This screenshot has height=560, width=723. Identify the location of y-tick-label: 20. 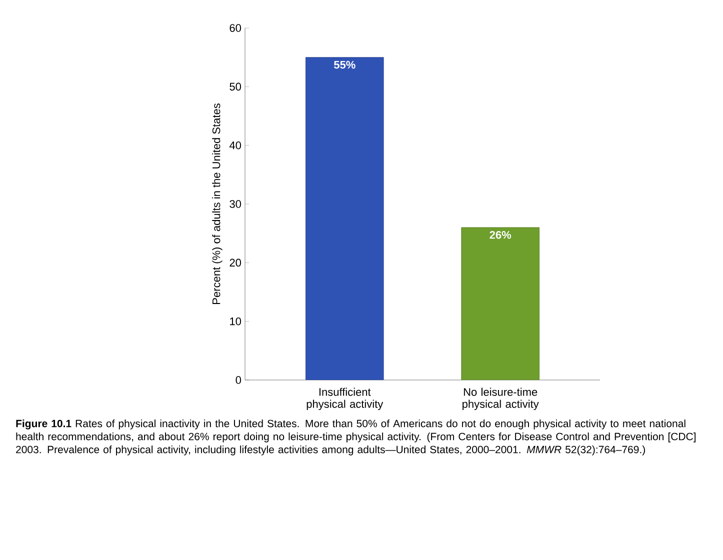
(236, 262).